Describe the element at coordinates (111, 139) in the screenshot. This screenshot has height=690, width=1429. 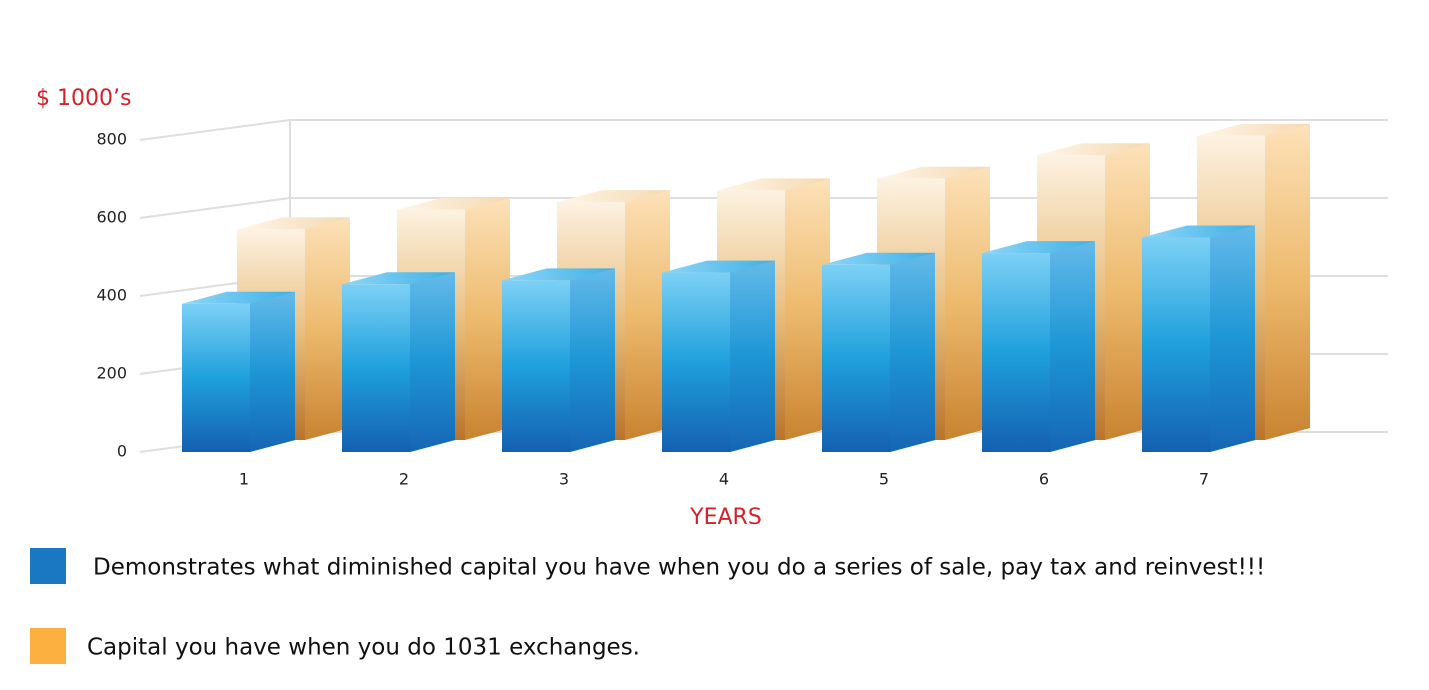
I see `y-tick-label: 800` at that location.